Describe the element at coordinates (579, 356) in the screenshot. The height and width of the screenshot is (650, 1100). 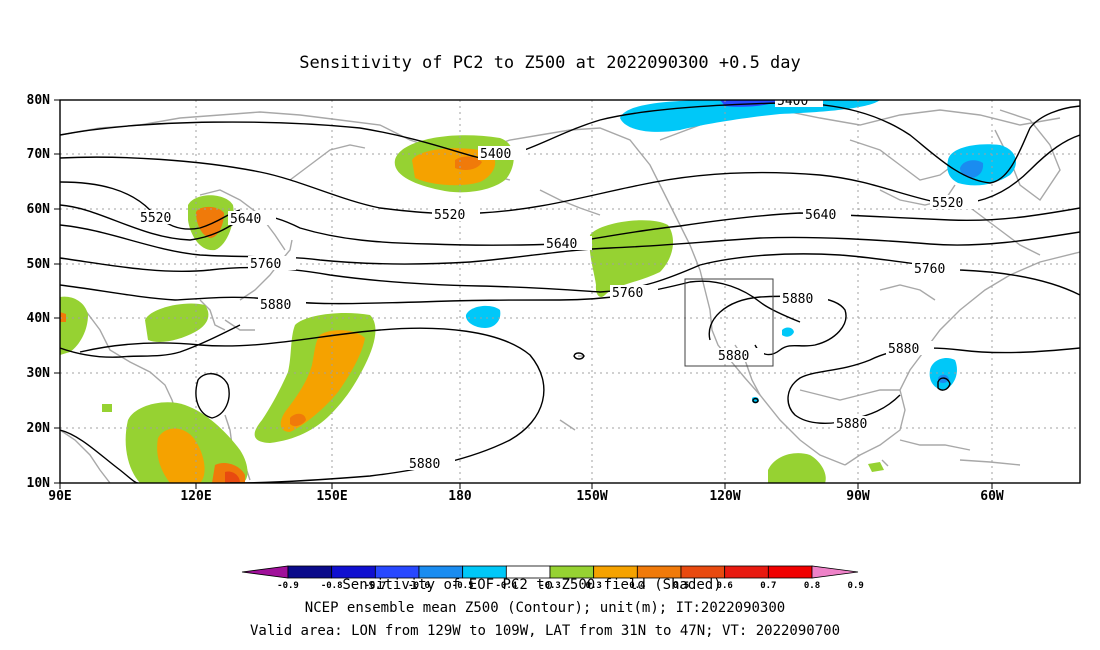
I see `contour-5880-i` at that location.